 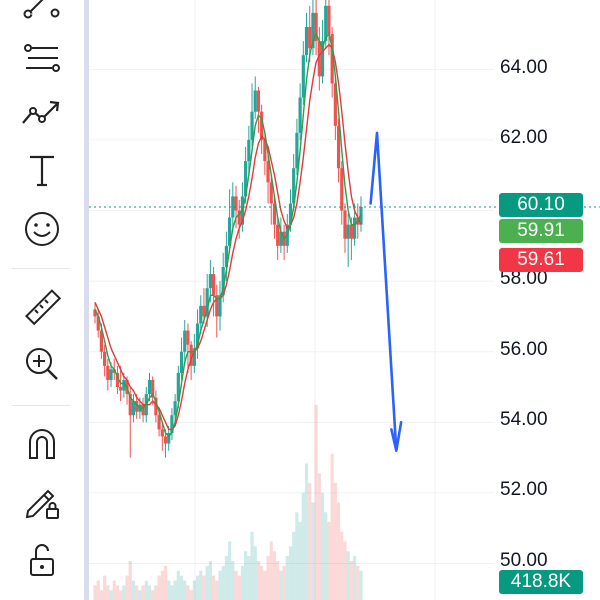 I want to click on price-label: 52.00, so click(x=524, y=489).